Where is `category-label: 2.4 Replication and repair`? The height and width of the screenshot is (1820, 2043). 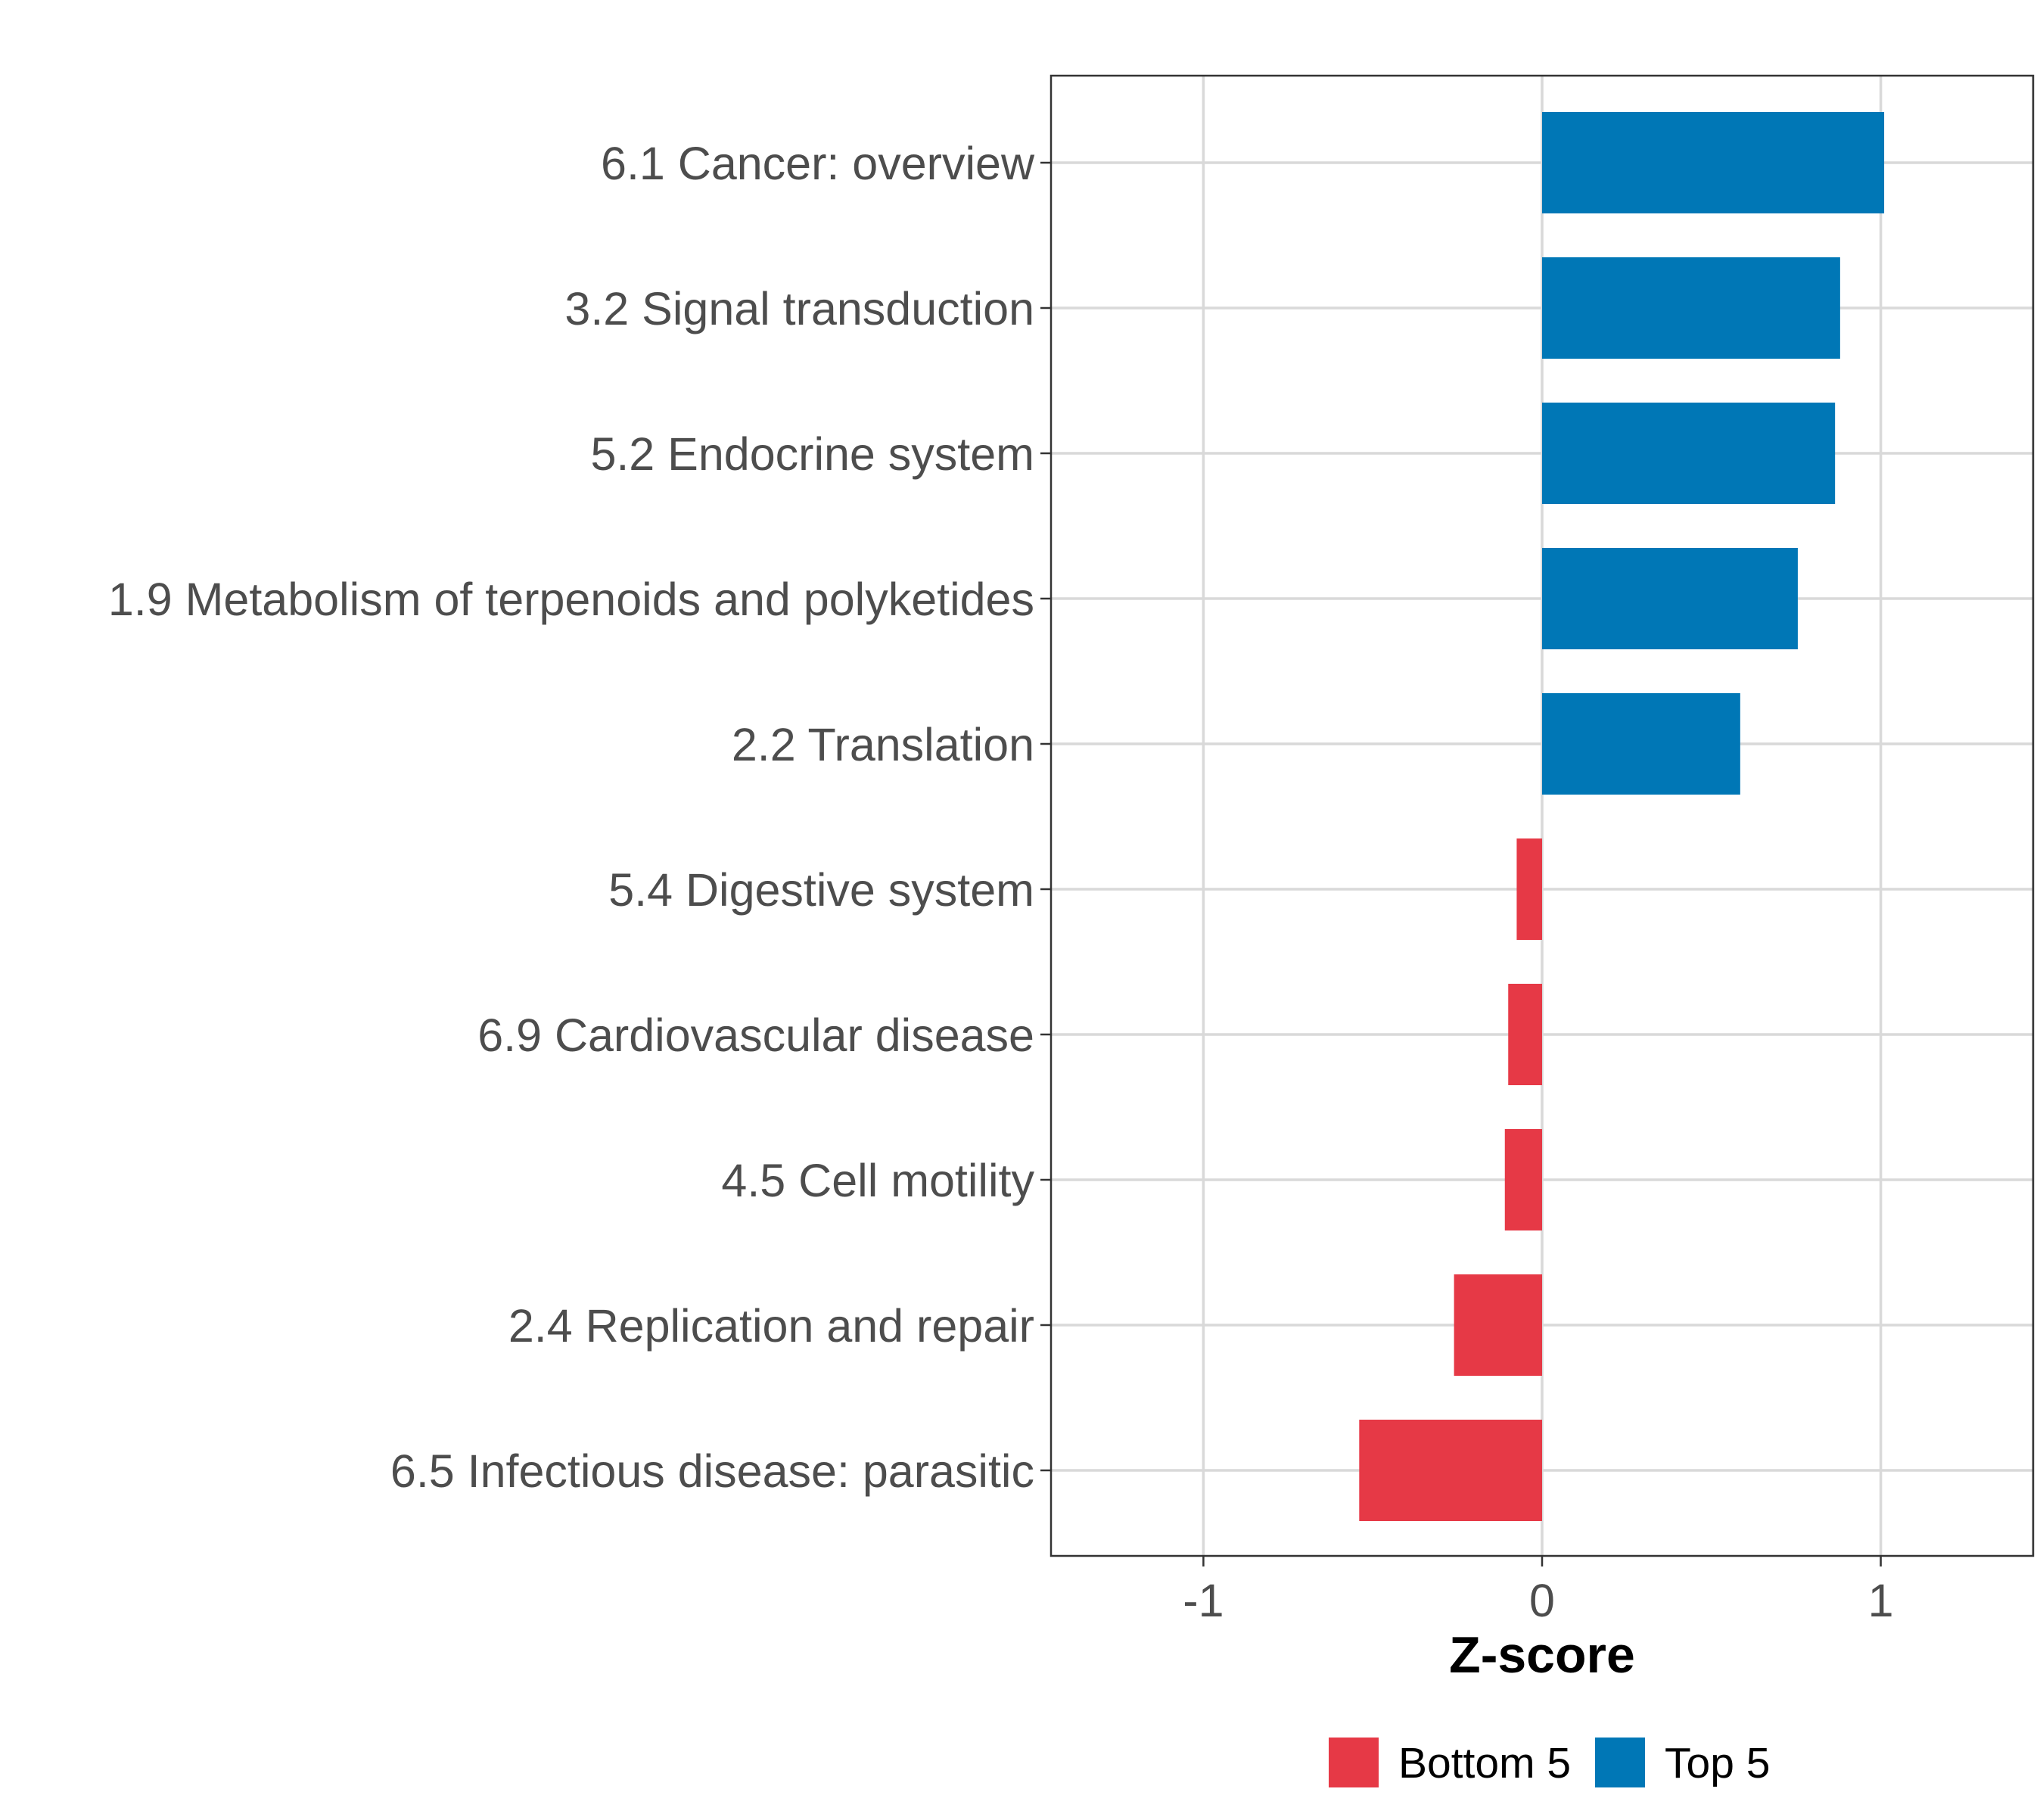 category-label: 2.4 Replication and repair is located at coordinates (771, 1326).